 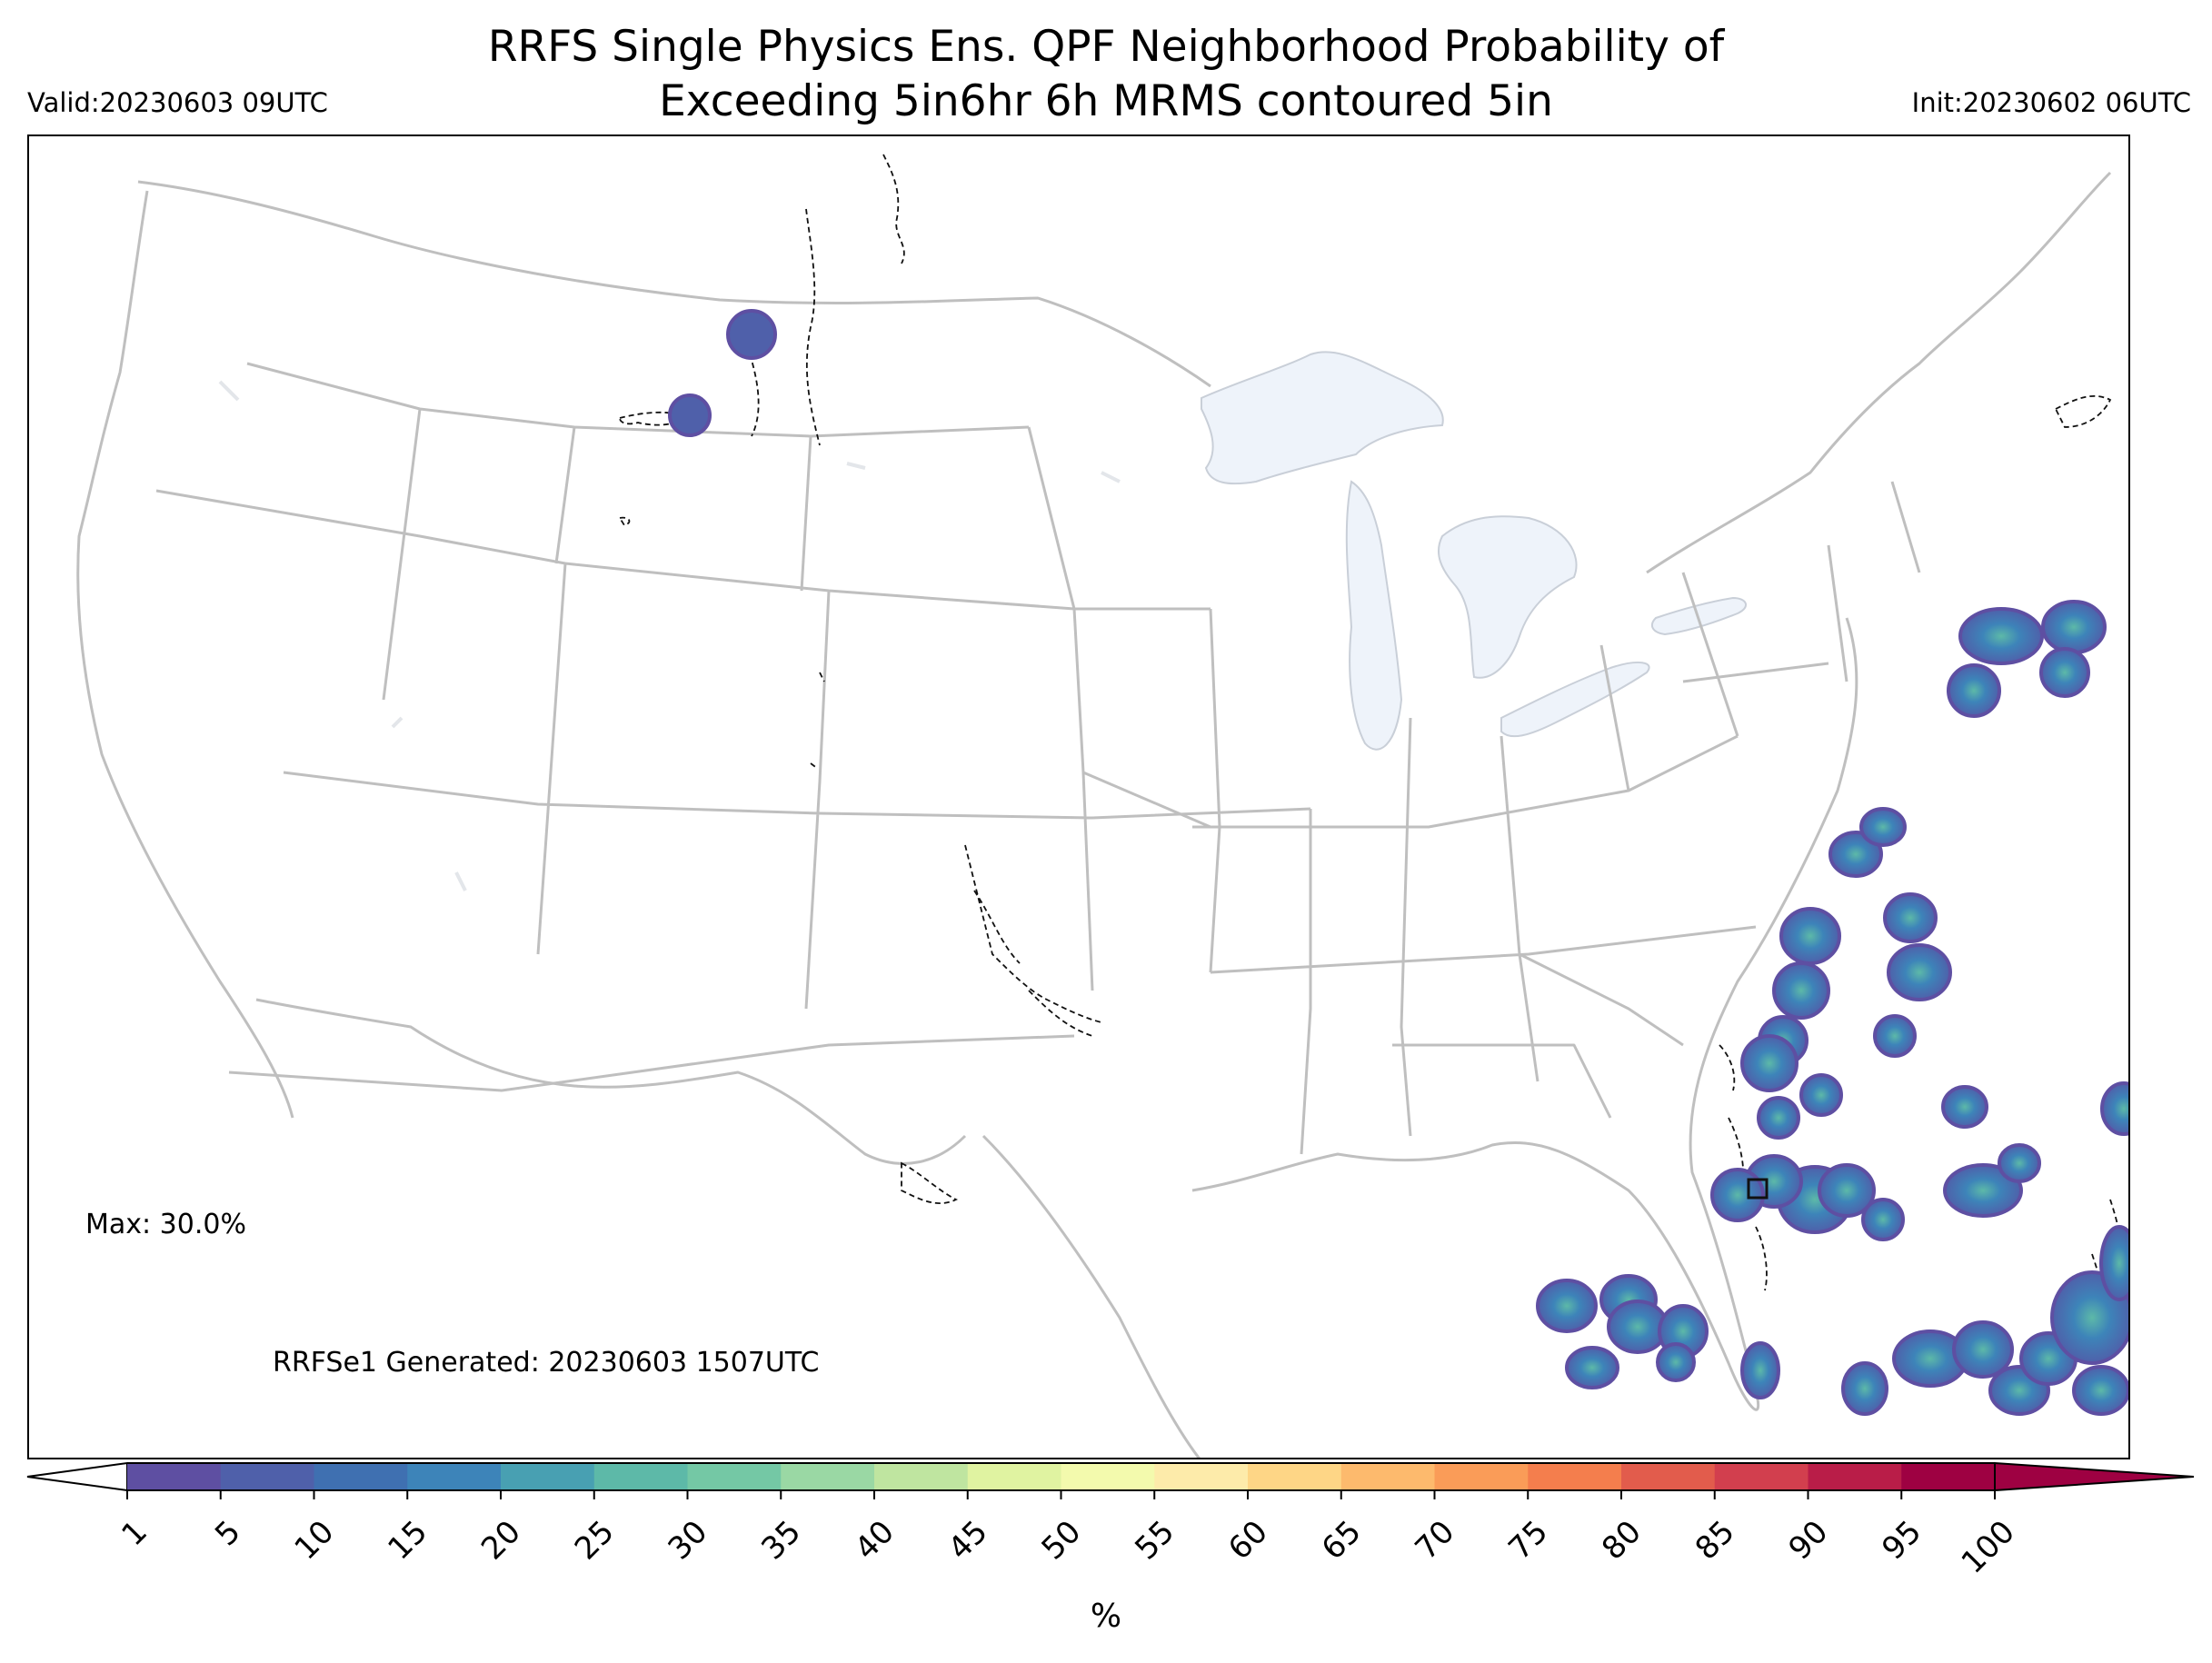 What do you see at coordinates (930, 1182) in the screenshot?
I see `contour-texas-central` at bounding box center [930, 1182].